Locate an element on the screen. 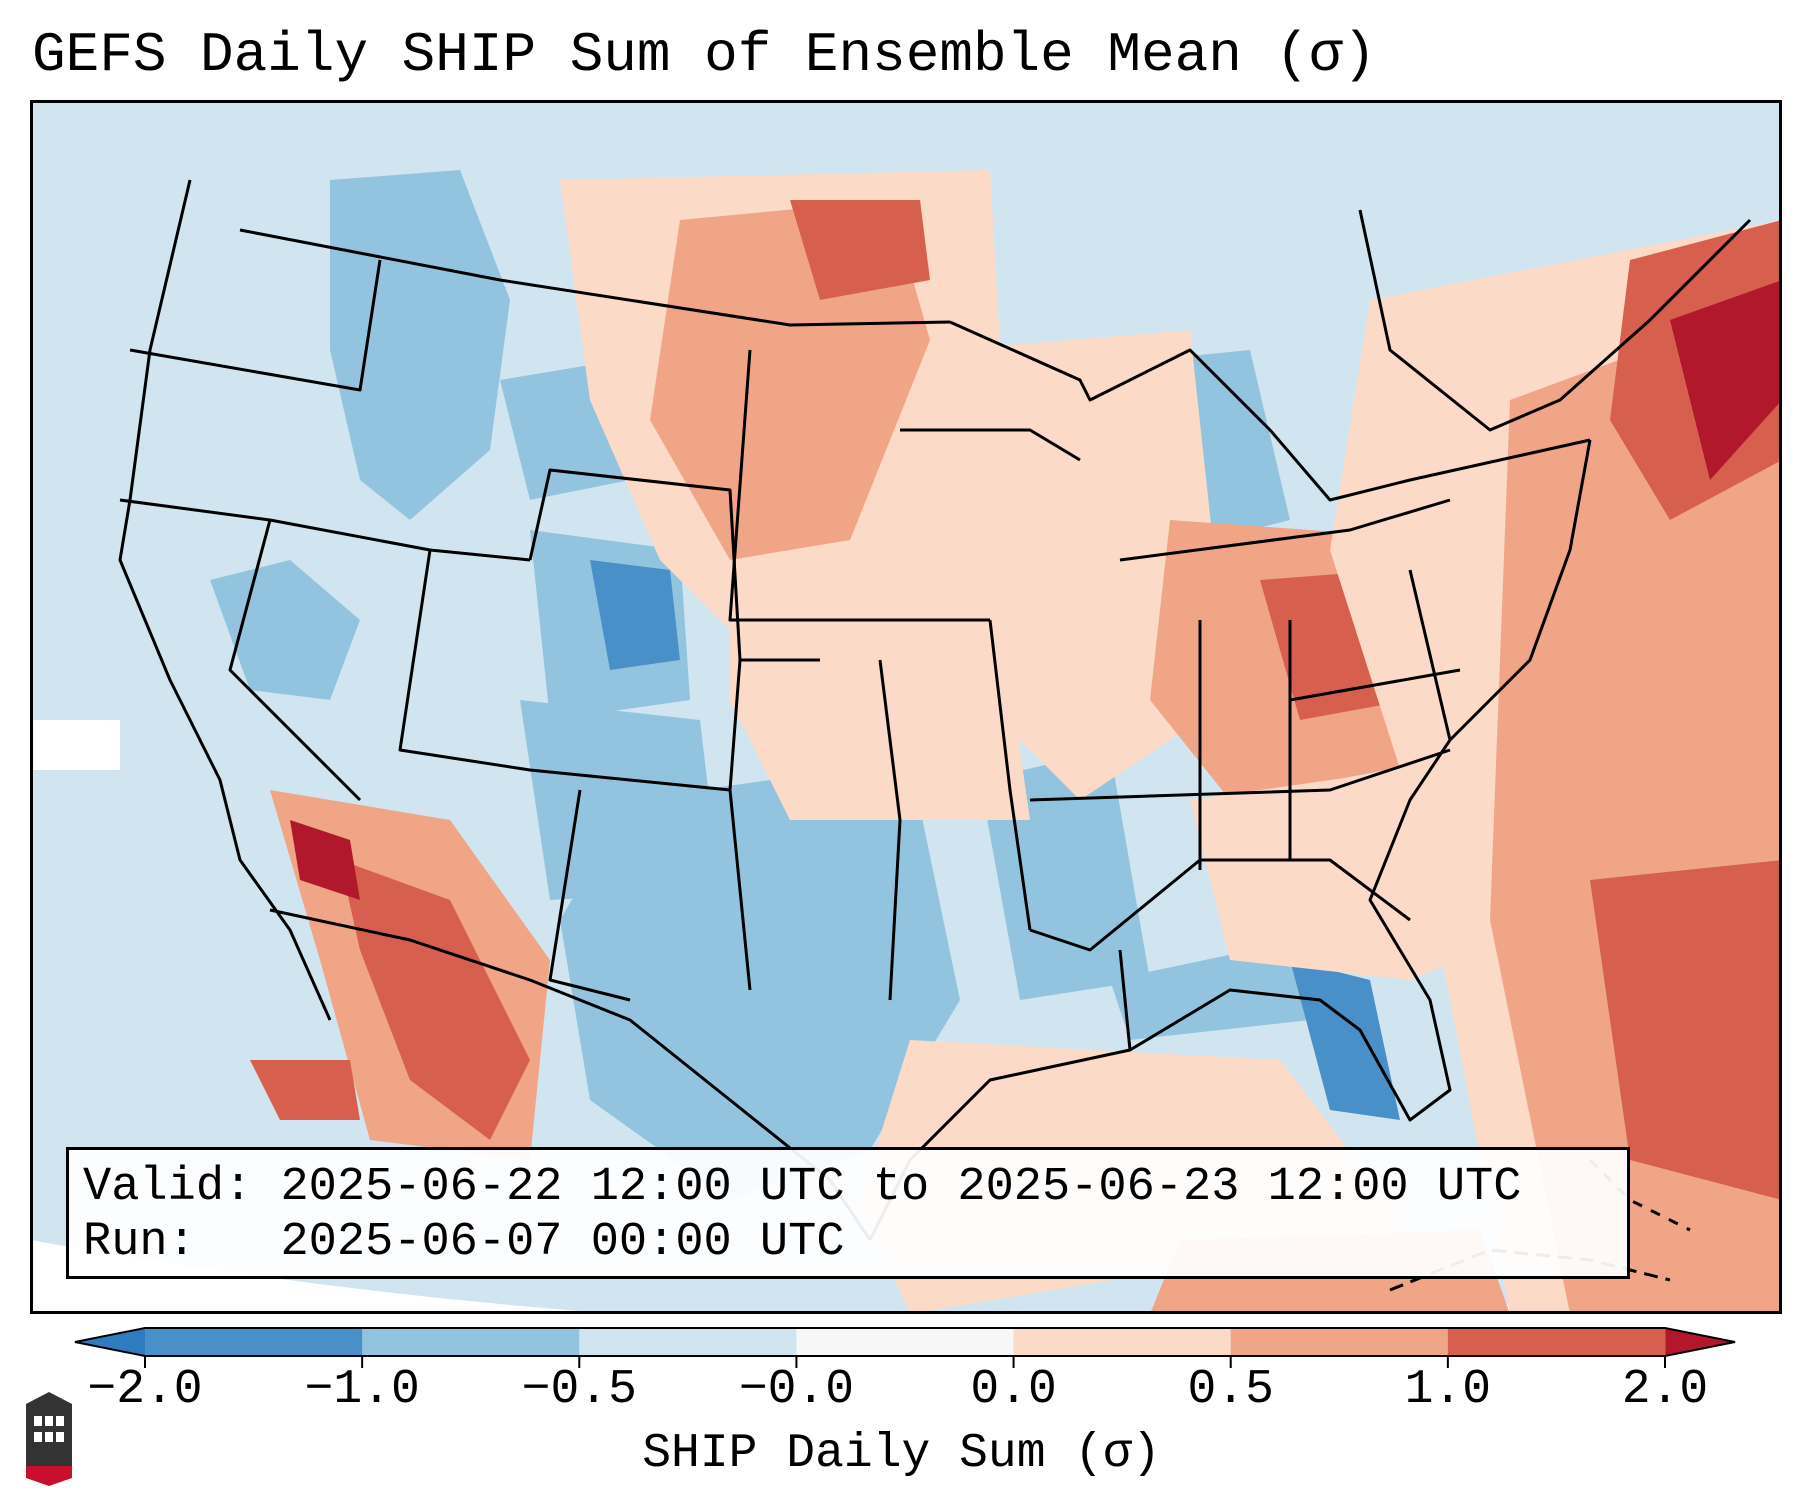  anomaly-central-plains is located at coordinates (880, 680).